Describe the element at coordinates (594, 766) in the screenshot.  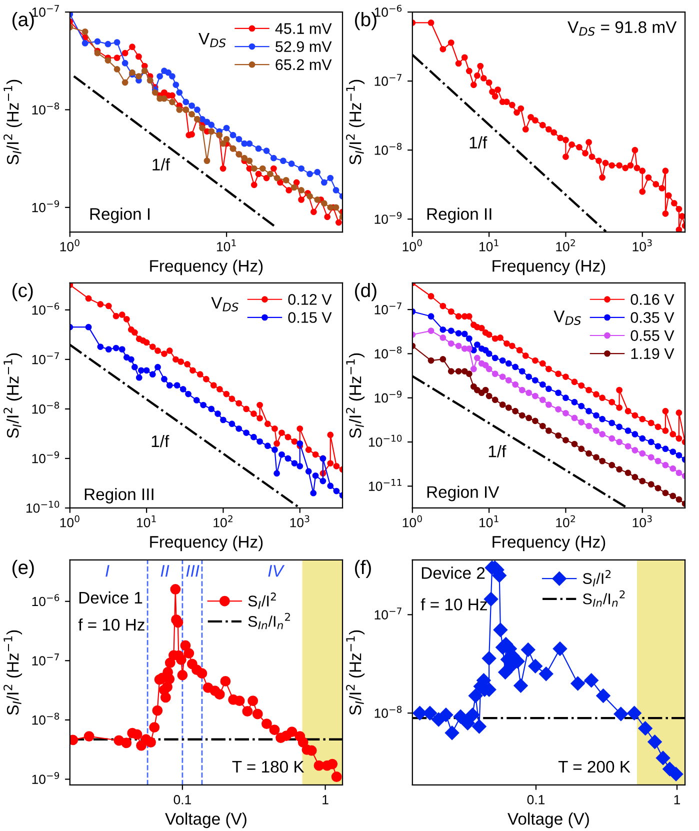
I see `annotation: T = 200 K` at that location.